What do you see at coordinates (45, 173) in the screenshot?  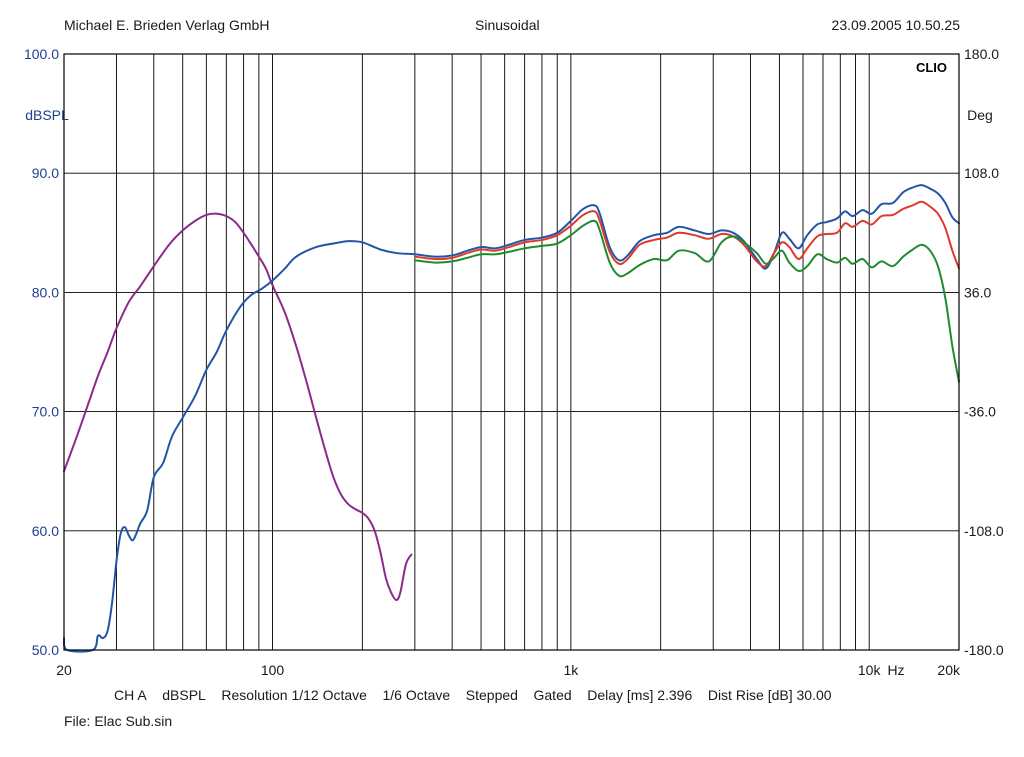 I see `y-tick-label: 90.0` at bounding box center [45, 173].